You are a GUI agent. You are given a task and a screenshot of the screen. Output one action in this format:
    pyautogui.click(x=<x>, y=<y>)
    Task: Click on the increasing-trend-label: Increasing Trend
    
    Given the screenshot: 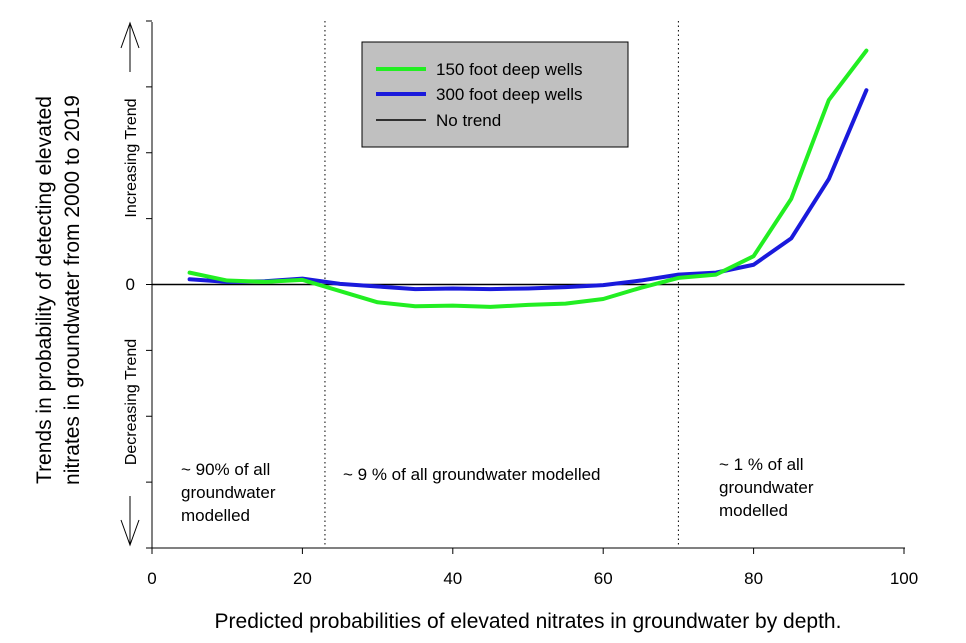 What is the action you would take?
    pyautogui.click(x=131, y=157)
    